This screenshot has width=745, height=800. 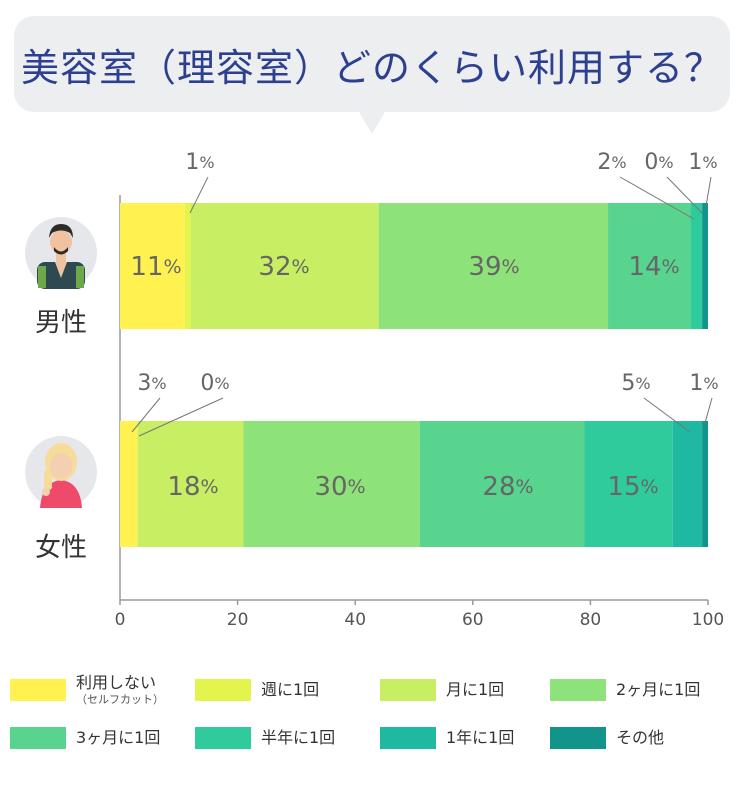 I want to click on legend-label: 利用しない （セルフカット）, so click(x=120, y=690).